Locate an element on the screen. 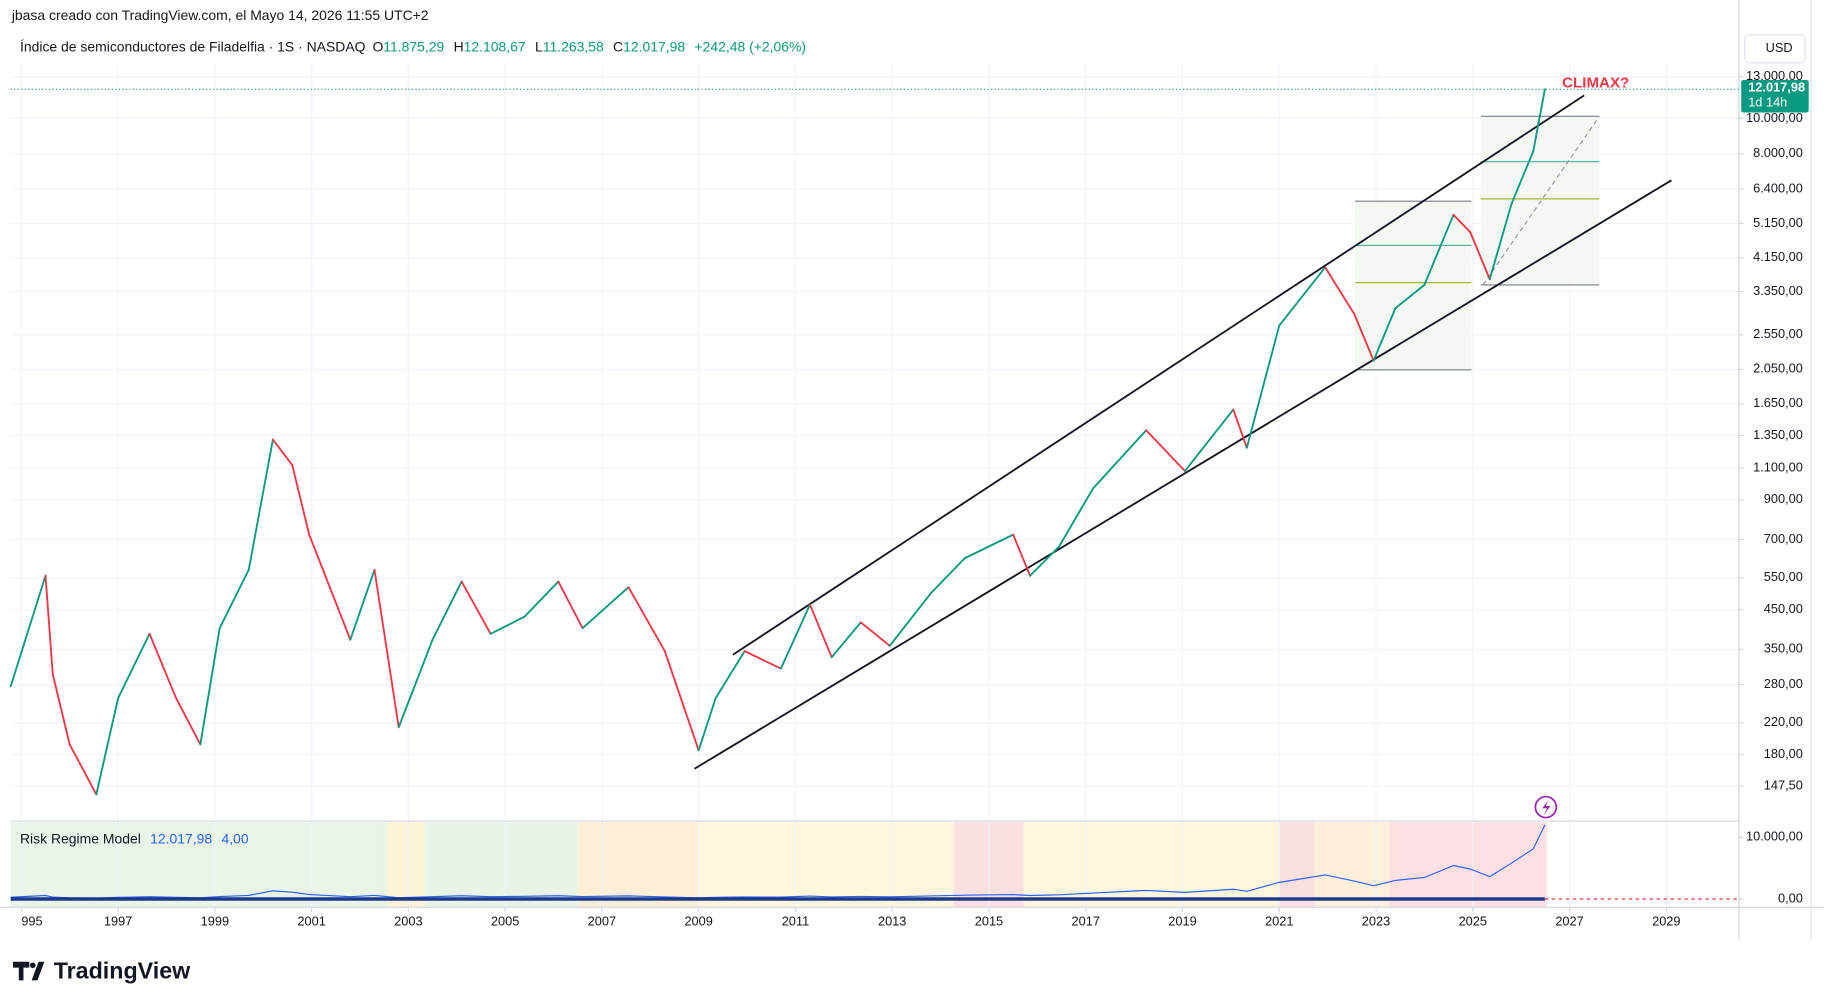 The image size is (1824, 1006). y-tick-label: 1.350,00 is located at coordinates (1778, 434).